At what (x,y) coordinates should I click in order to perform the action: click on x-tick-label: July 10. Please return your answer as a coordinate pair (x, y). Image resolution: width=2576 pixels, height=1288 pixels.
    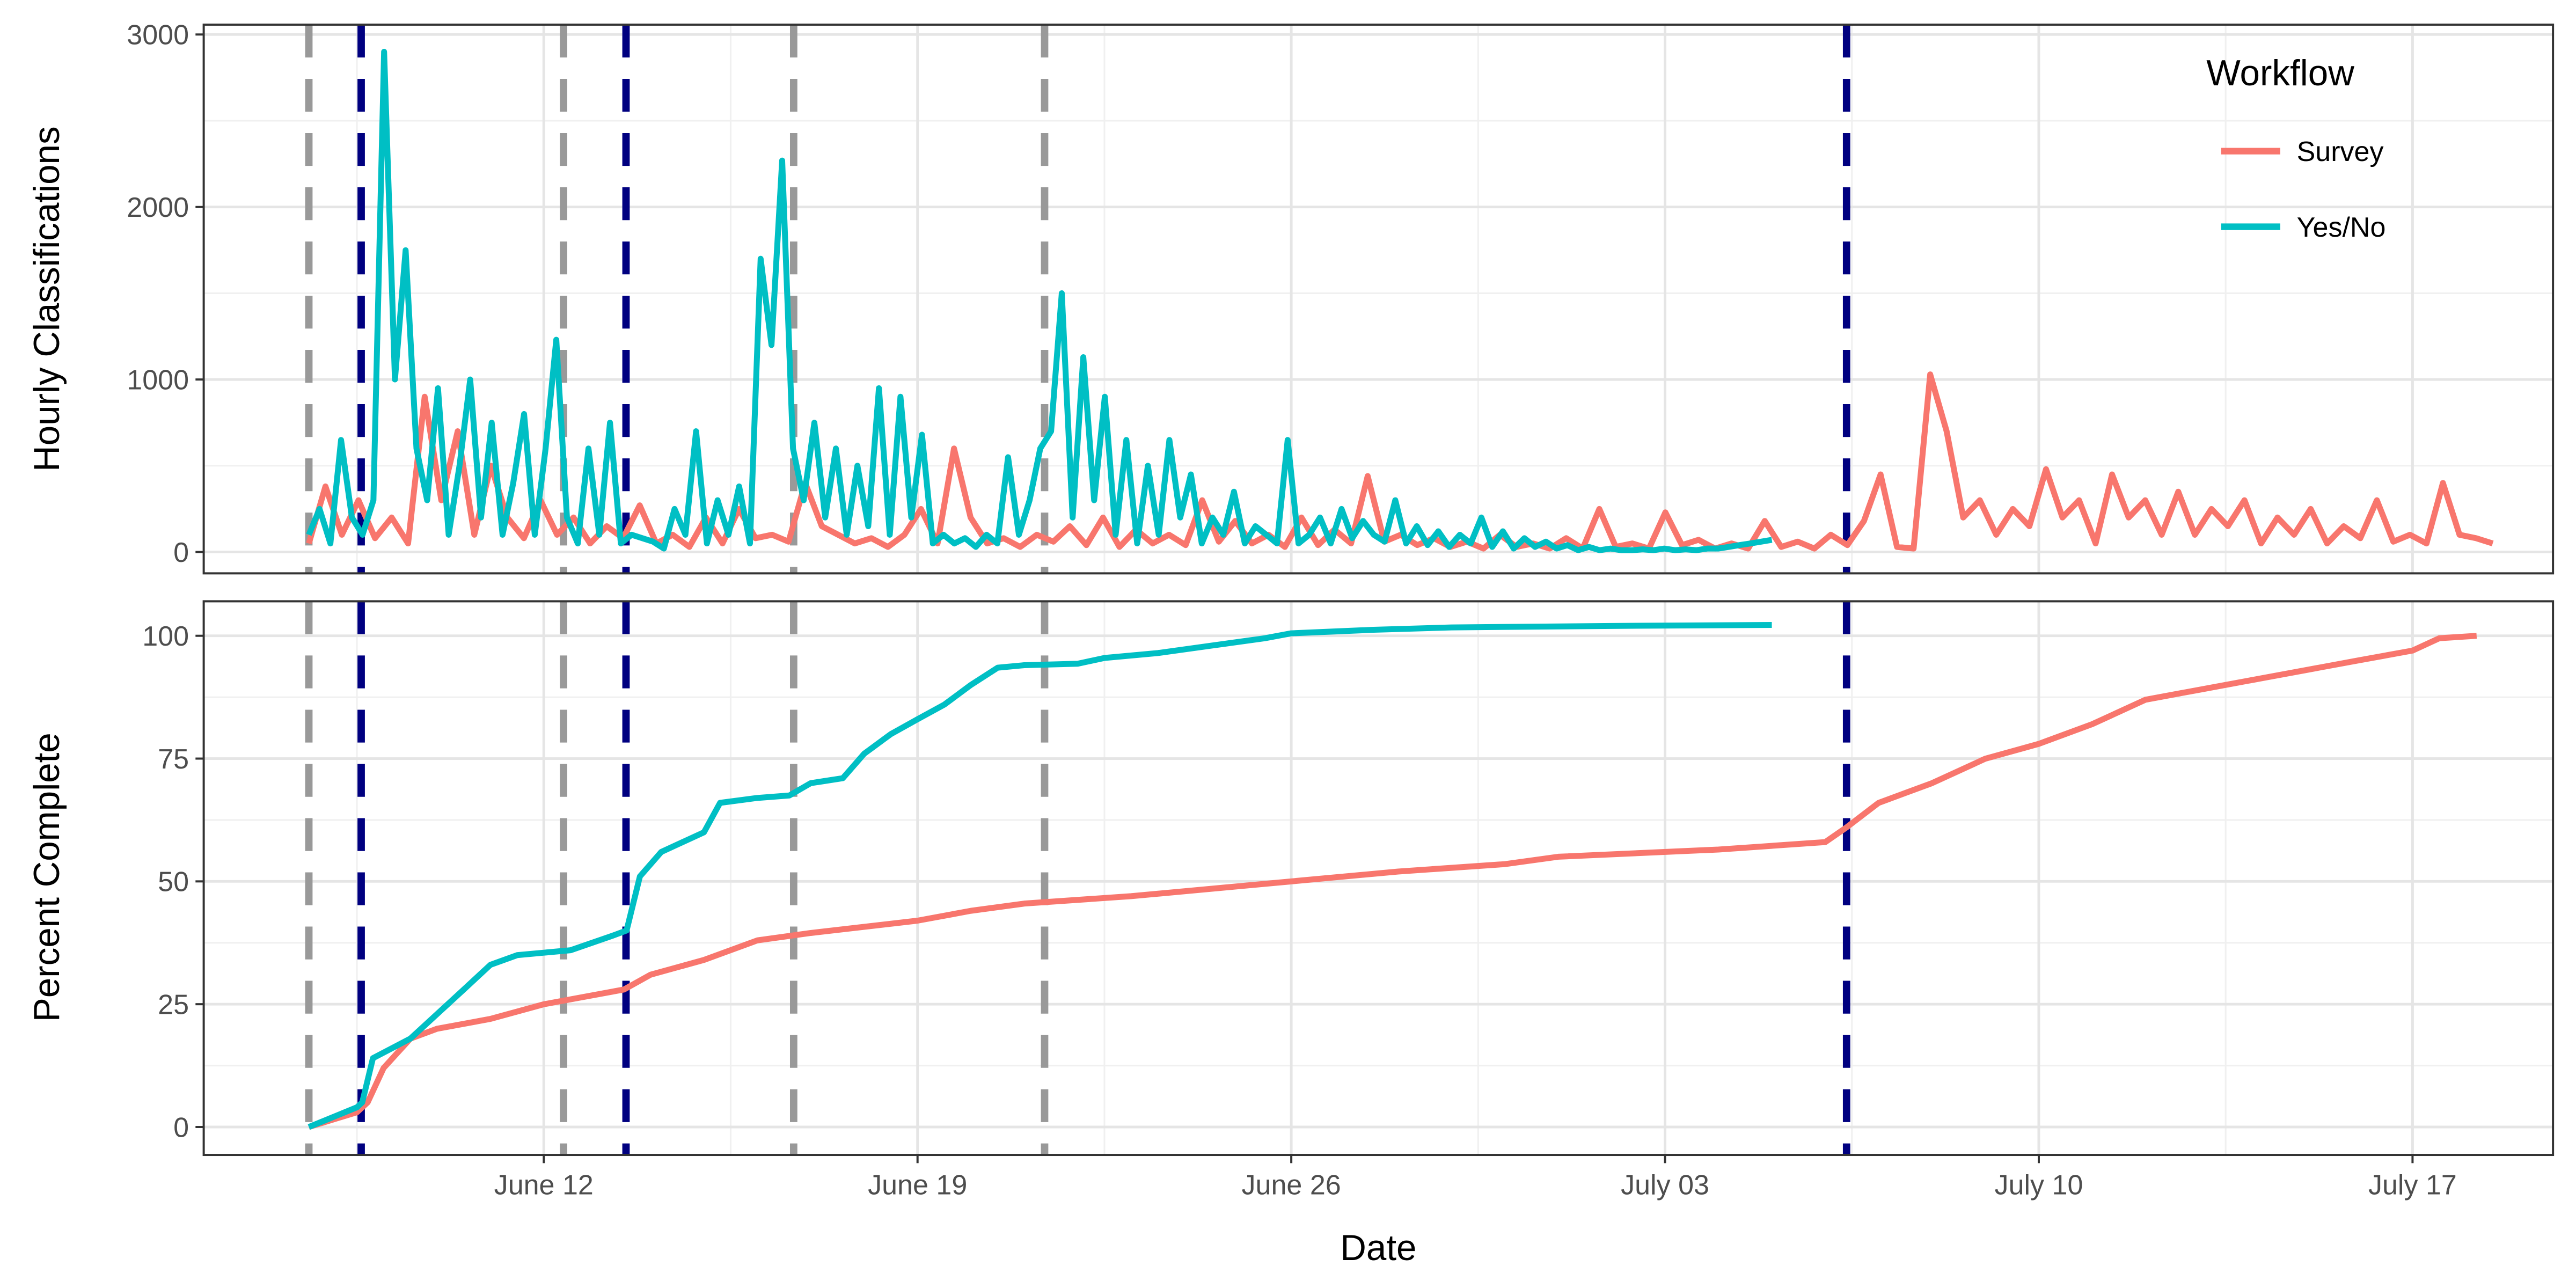
    Looking at the image, I should click on (2039, 1185).